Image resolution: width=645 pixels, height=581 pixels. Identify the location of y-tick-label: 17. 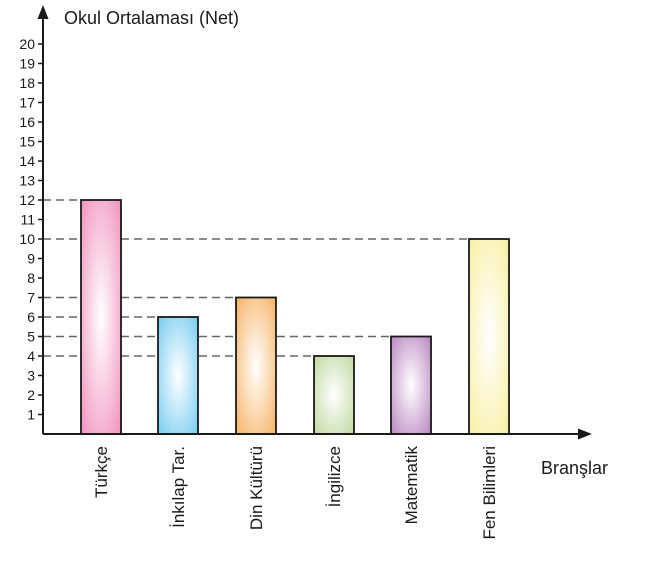
(27, 103).